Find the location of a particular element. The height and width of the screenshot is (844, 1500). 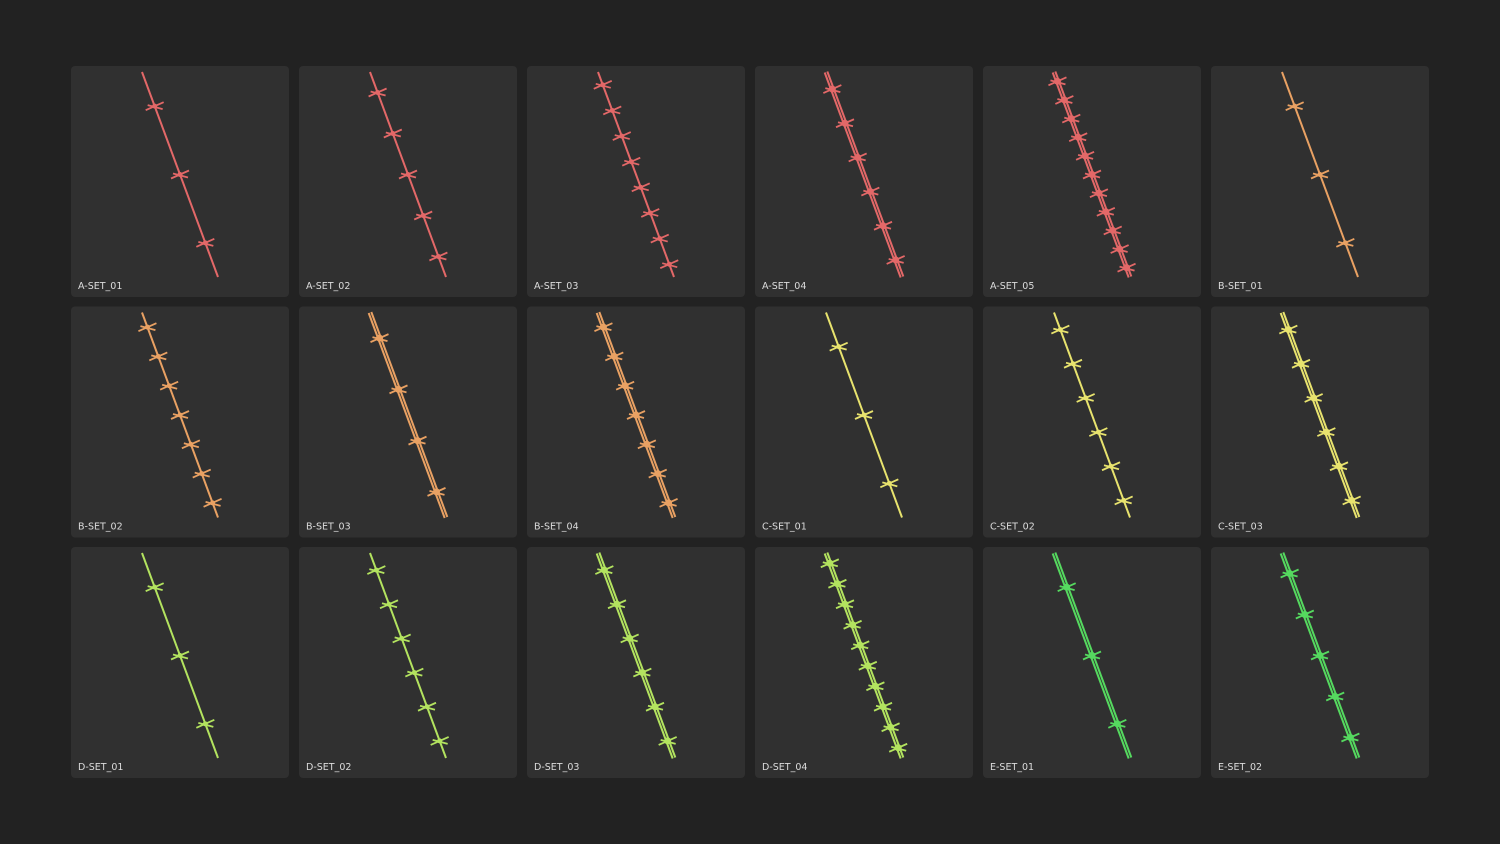

tile: D-SET_02 is located at coordinates (408, 662).